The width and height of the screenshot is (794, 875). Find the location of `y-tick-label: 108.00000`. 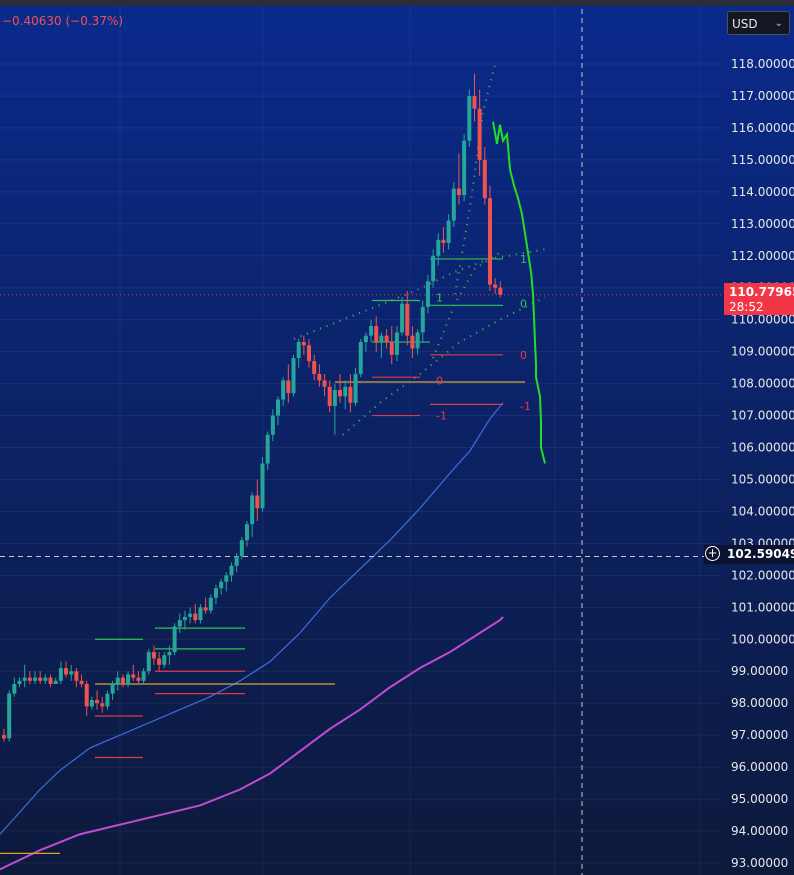

y-tick-label: 108.00000 is located at coordinates (762, 384).